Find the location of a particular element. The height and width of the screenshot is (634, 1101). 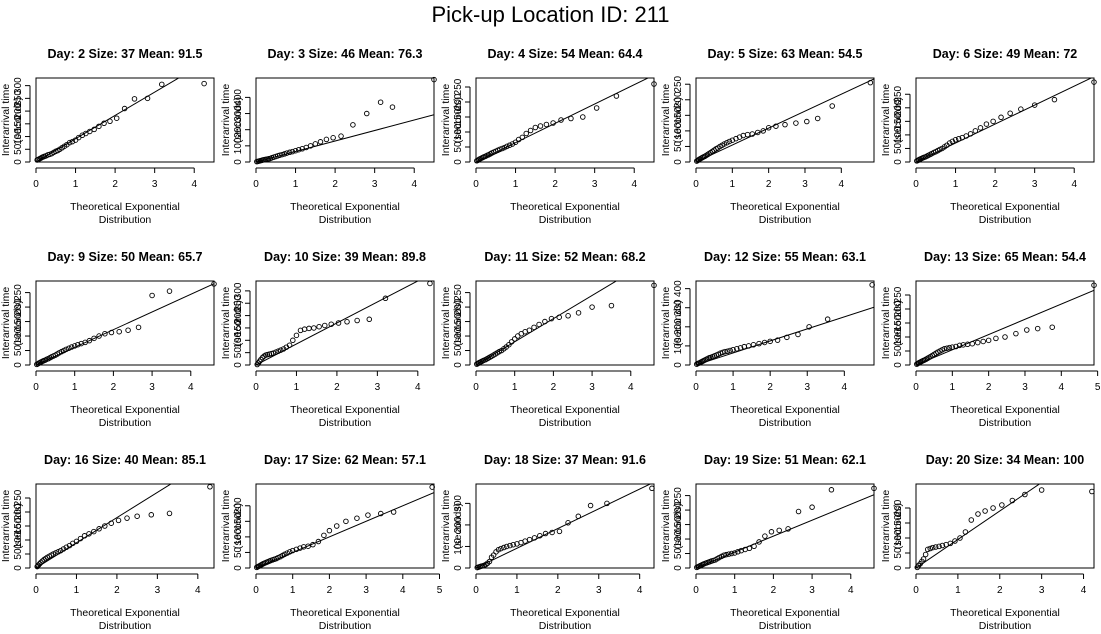

panel-title: Day: 6 Size: 49 Mean: 72 is located at coordinates (1005, 54).